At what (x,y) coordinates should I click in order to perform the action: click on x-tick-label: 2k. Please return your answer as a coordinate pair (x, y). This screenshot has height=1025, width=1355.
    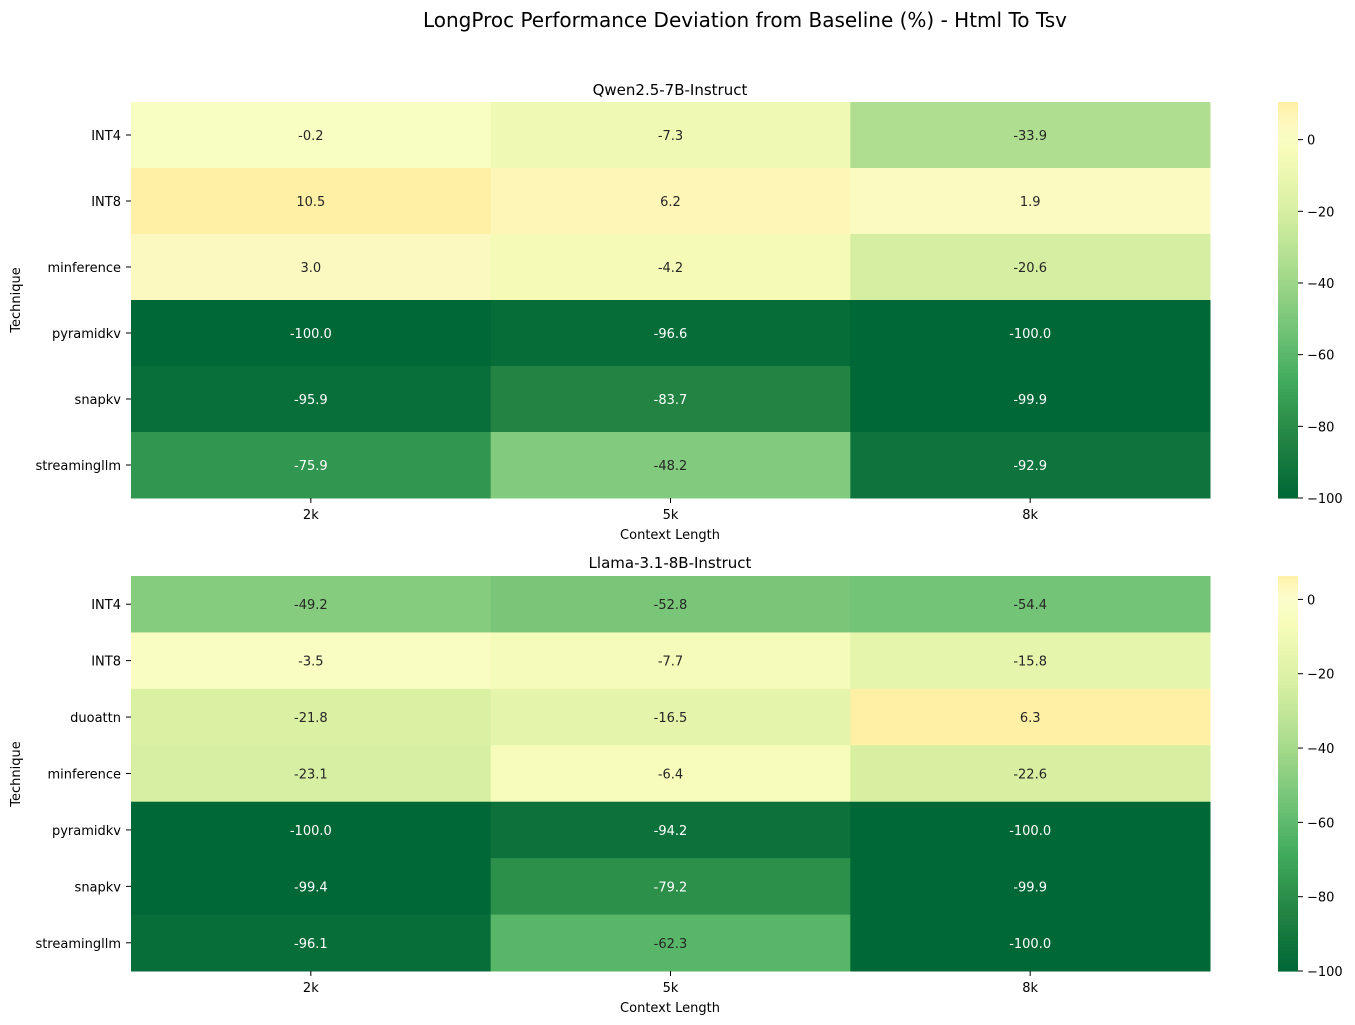
    Looking at the image, I should click on (311, 988).